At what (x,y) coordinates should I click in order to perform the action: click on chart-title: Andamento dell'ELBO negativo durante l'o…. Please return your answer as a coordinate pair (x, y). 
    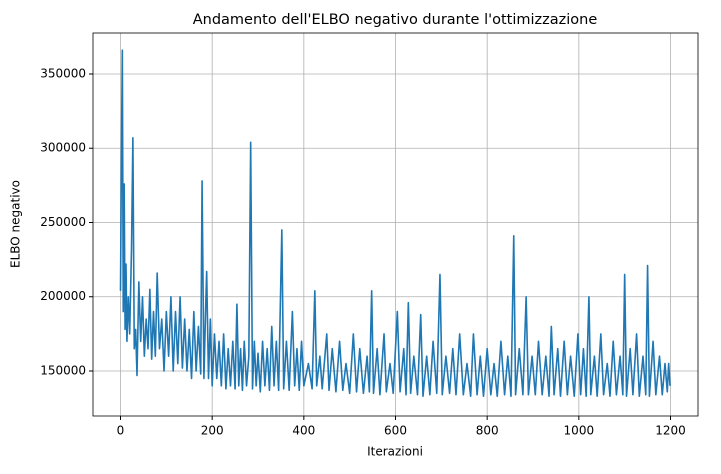
    Looking at the image, I should click on (395, 20).